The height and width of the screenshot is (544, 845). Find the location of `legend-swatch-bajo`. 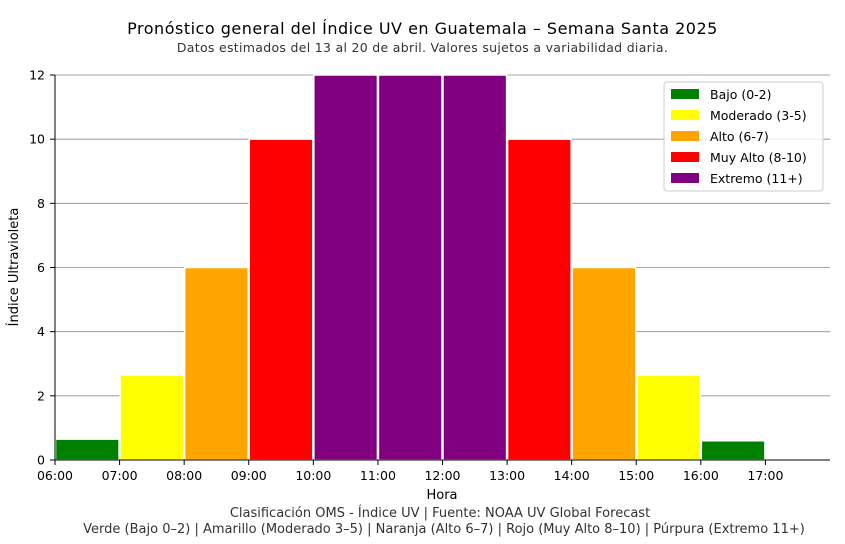

legend-swatch-bajo is located at coordinates (685, 94).